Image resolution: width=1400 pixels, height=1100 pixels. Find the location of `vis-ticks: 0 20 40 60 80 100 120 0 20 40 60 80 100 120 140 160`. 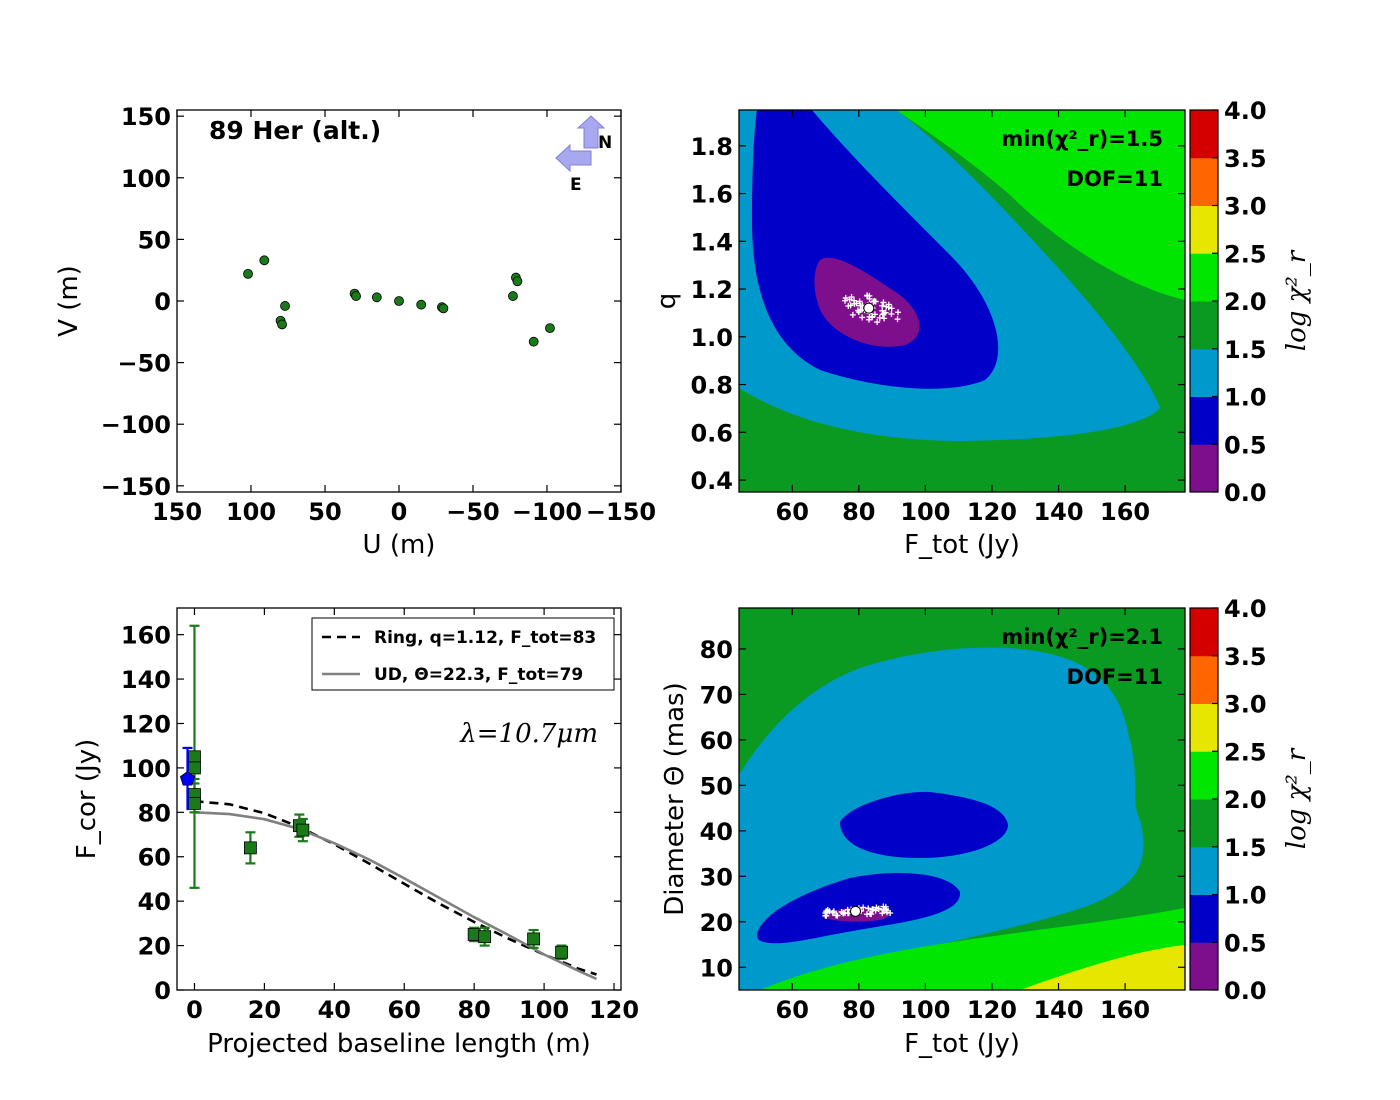

vis-ticks: 0 20 40 60 80 100 120 0 20 40 60 80 100 120 140 160 is located at coordinates (380, 816).